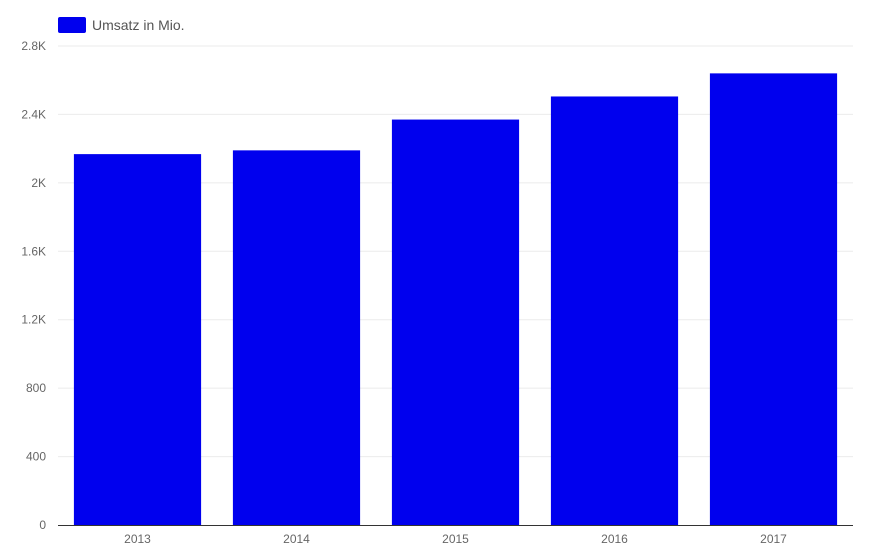 The image size is (880, 556). I want to click on legend-label: Umsatz in Mio., so click(138, 25).